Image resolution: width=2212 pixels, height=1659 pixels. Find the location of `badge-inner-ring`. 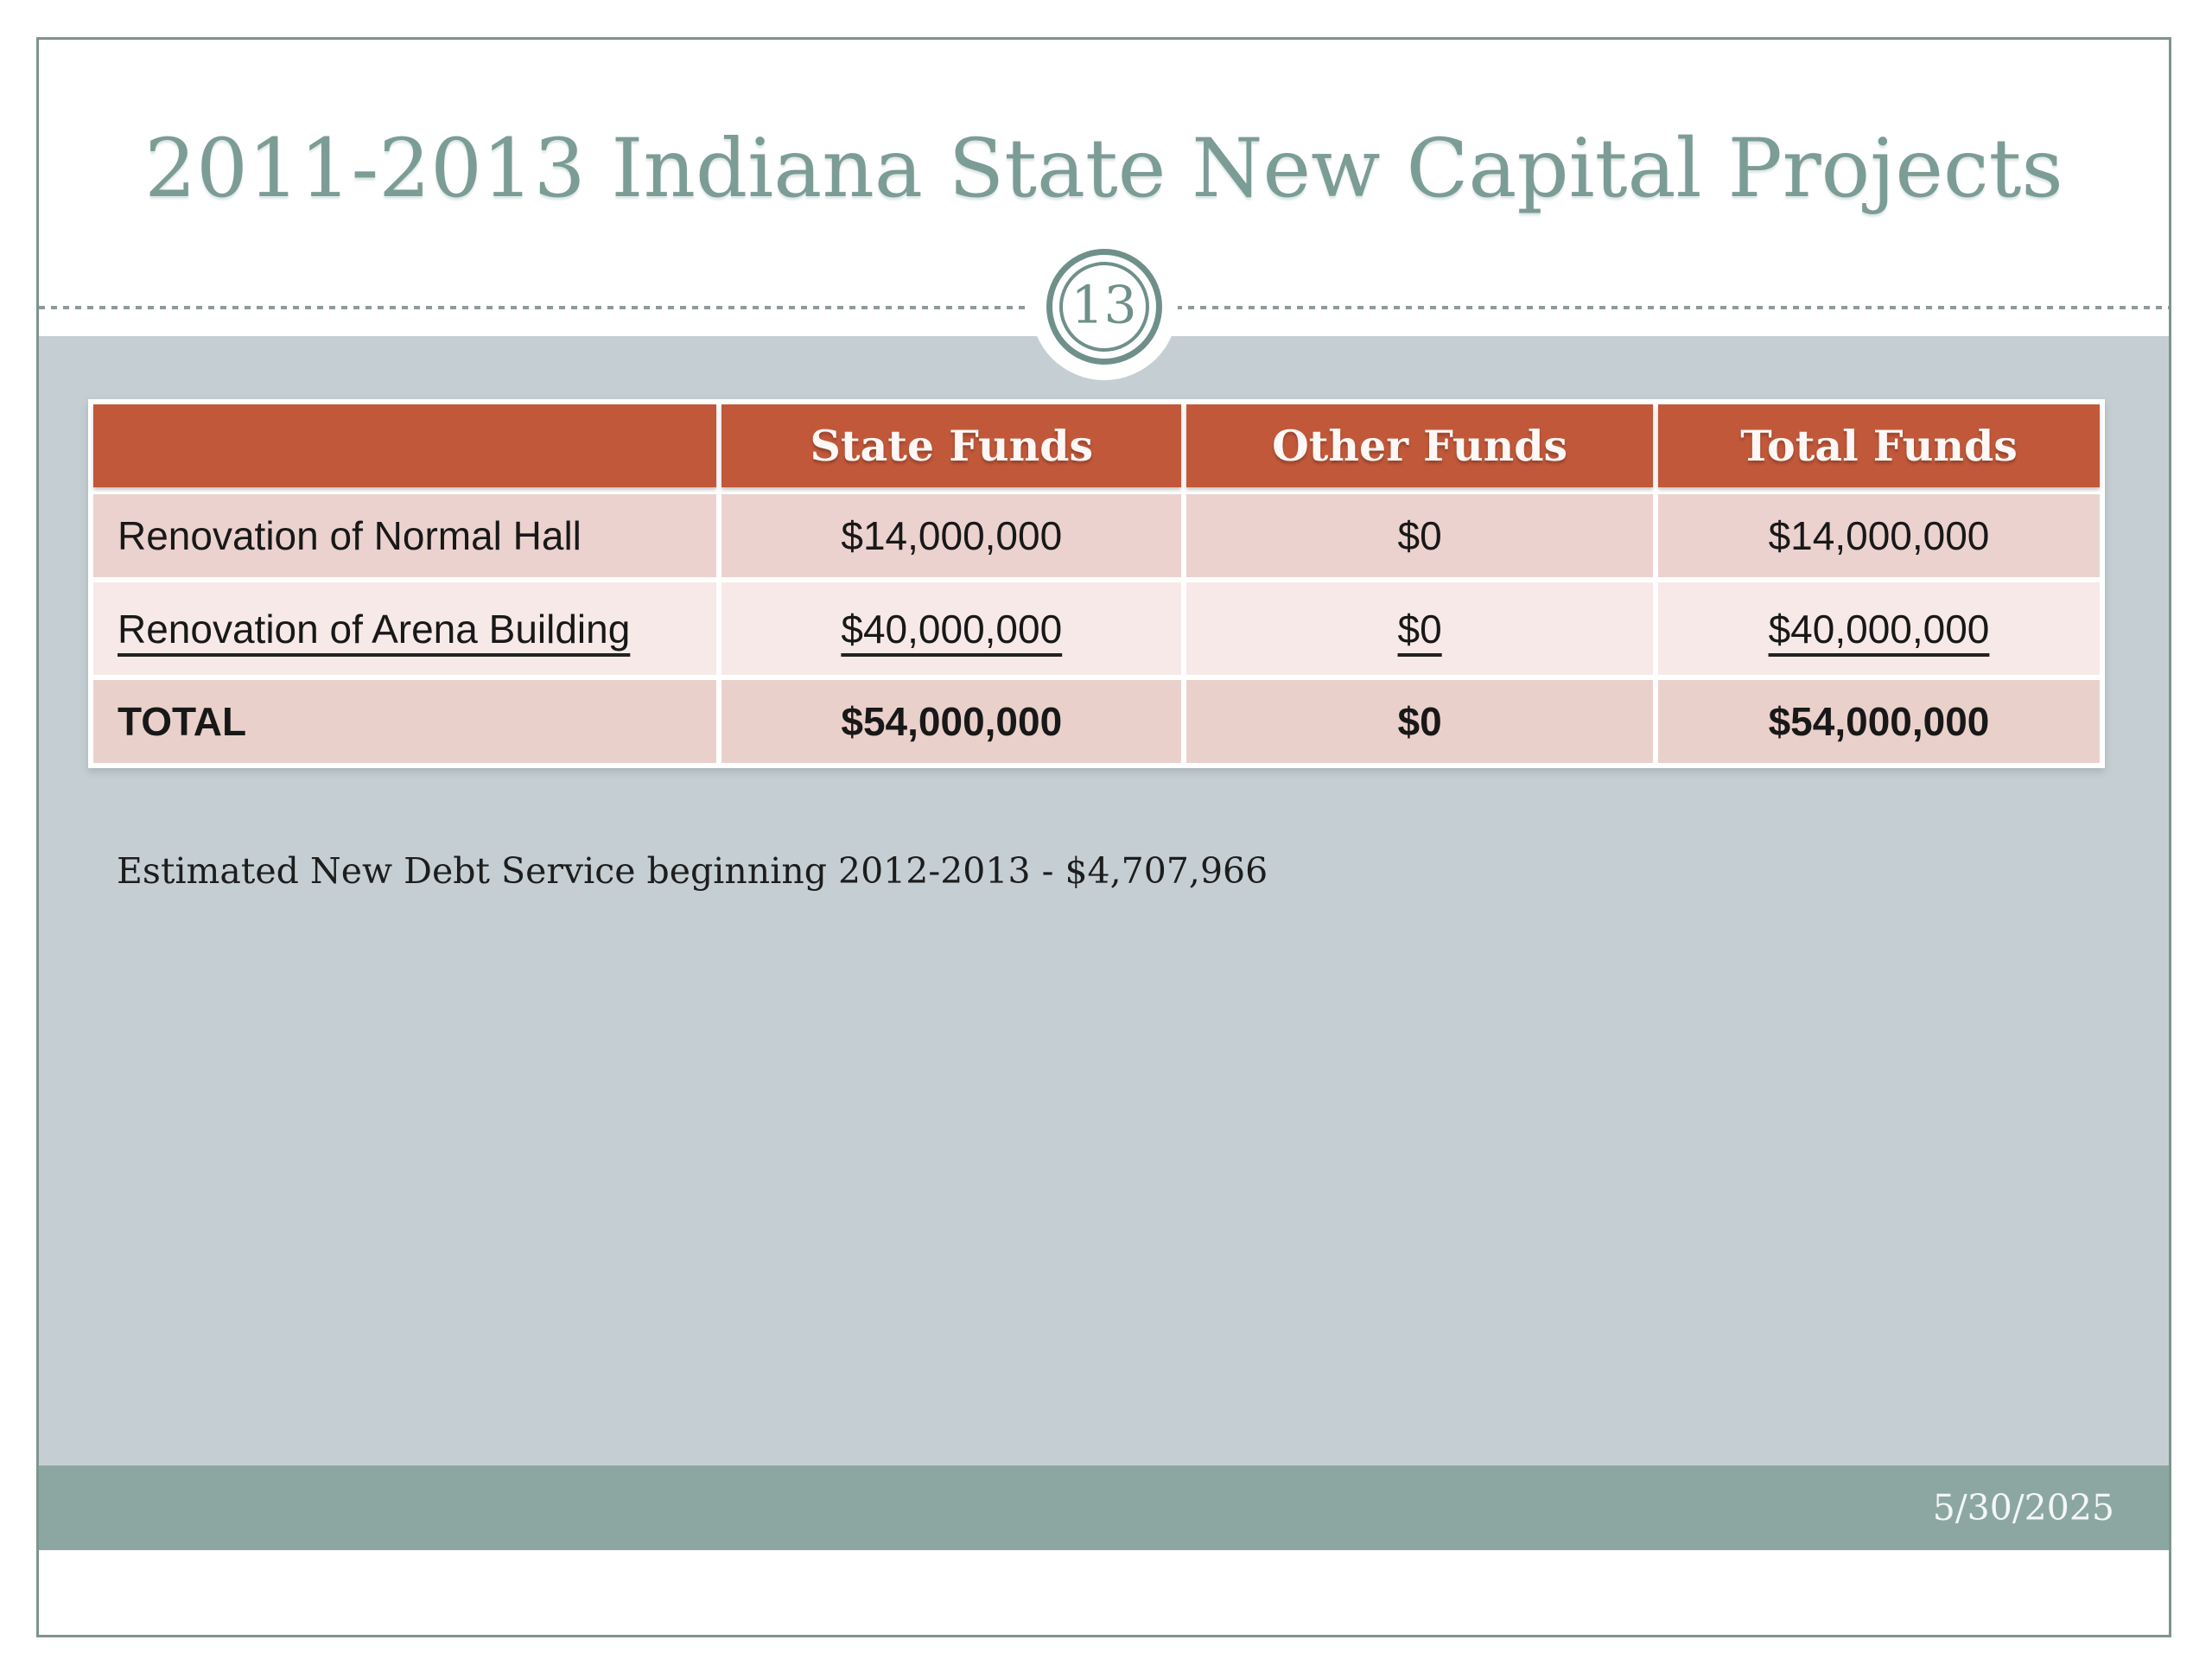

badge-inner-ring is located at coordinates (1103, 307).